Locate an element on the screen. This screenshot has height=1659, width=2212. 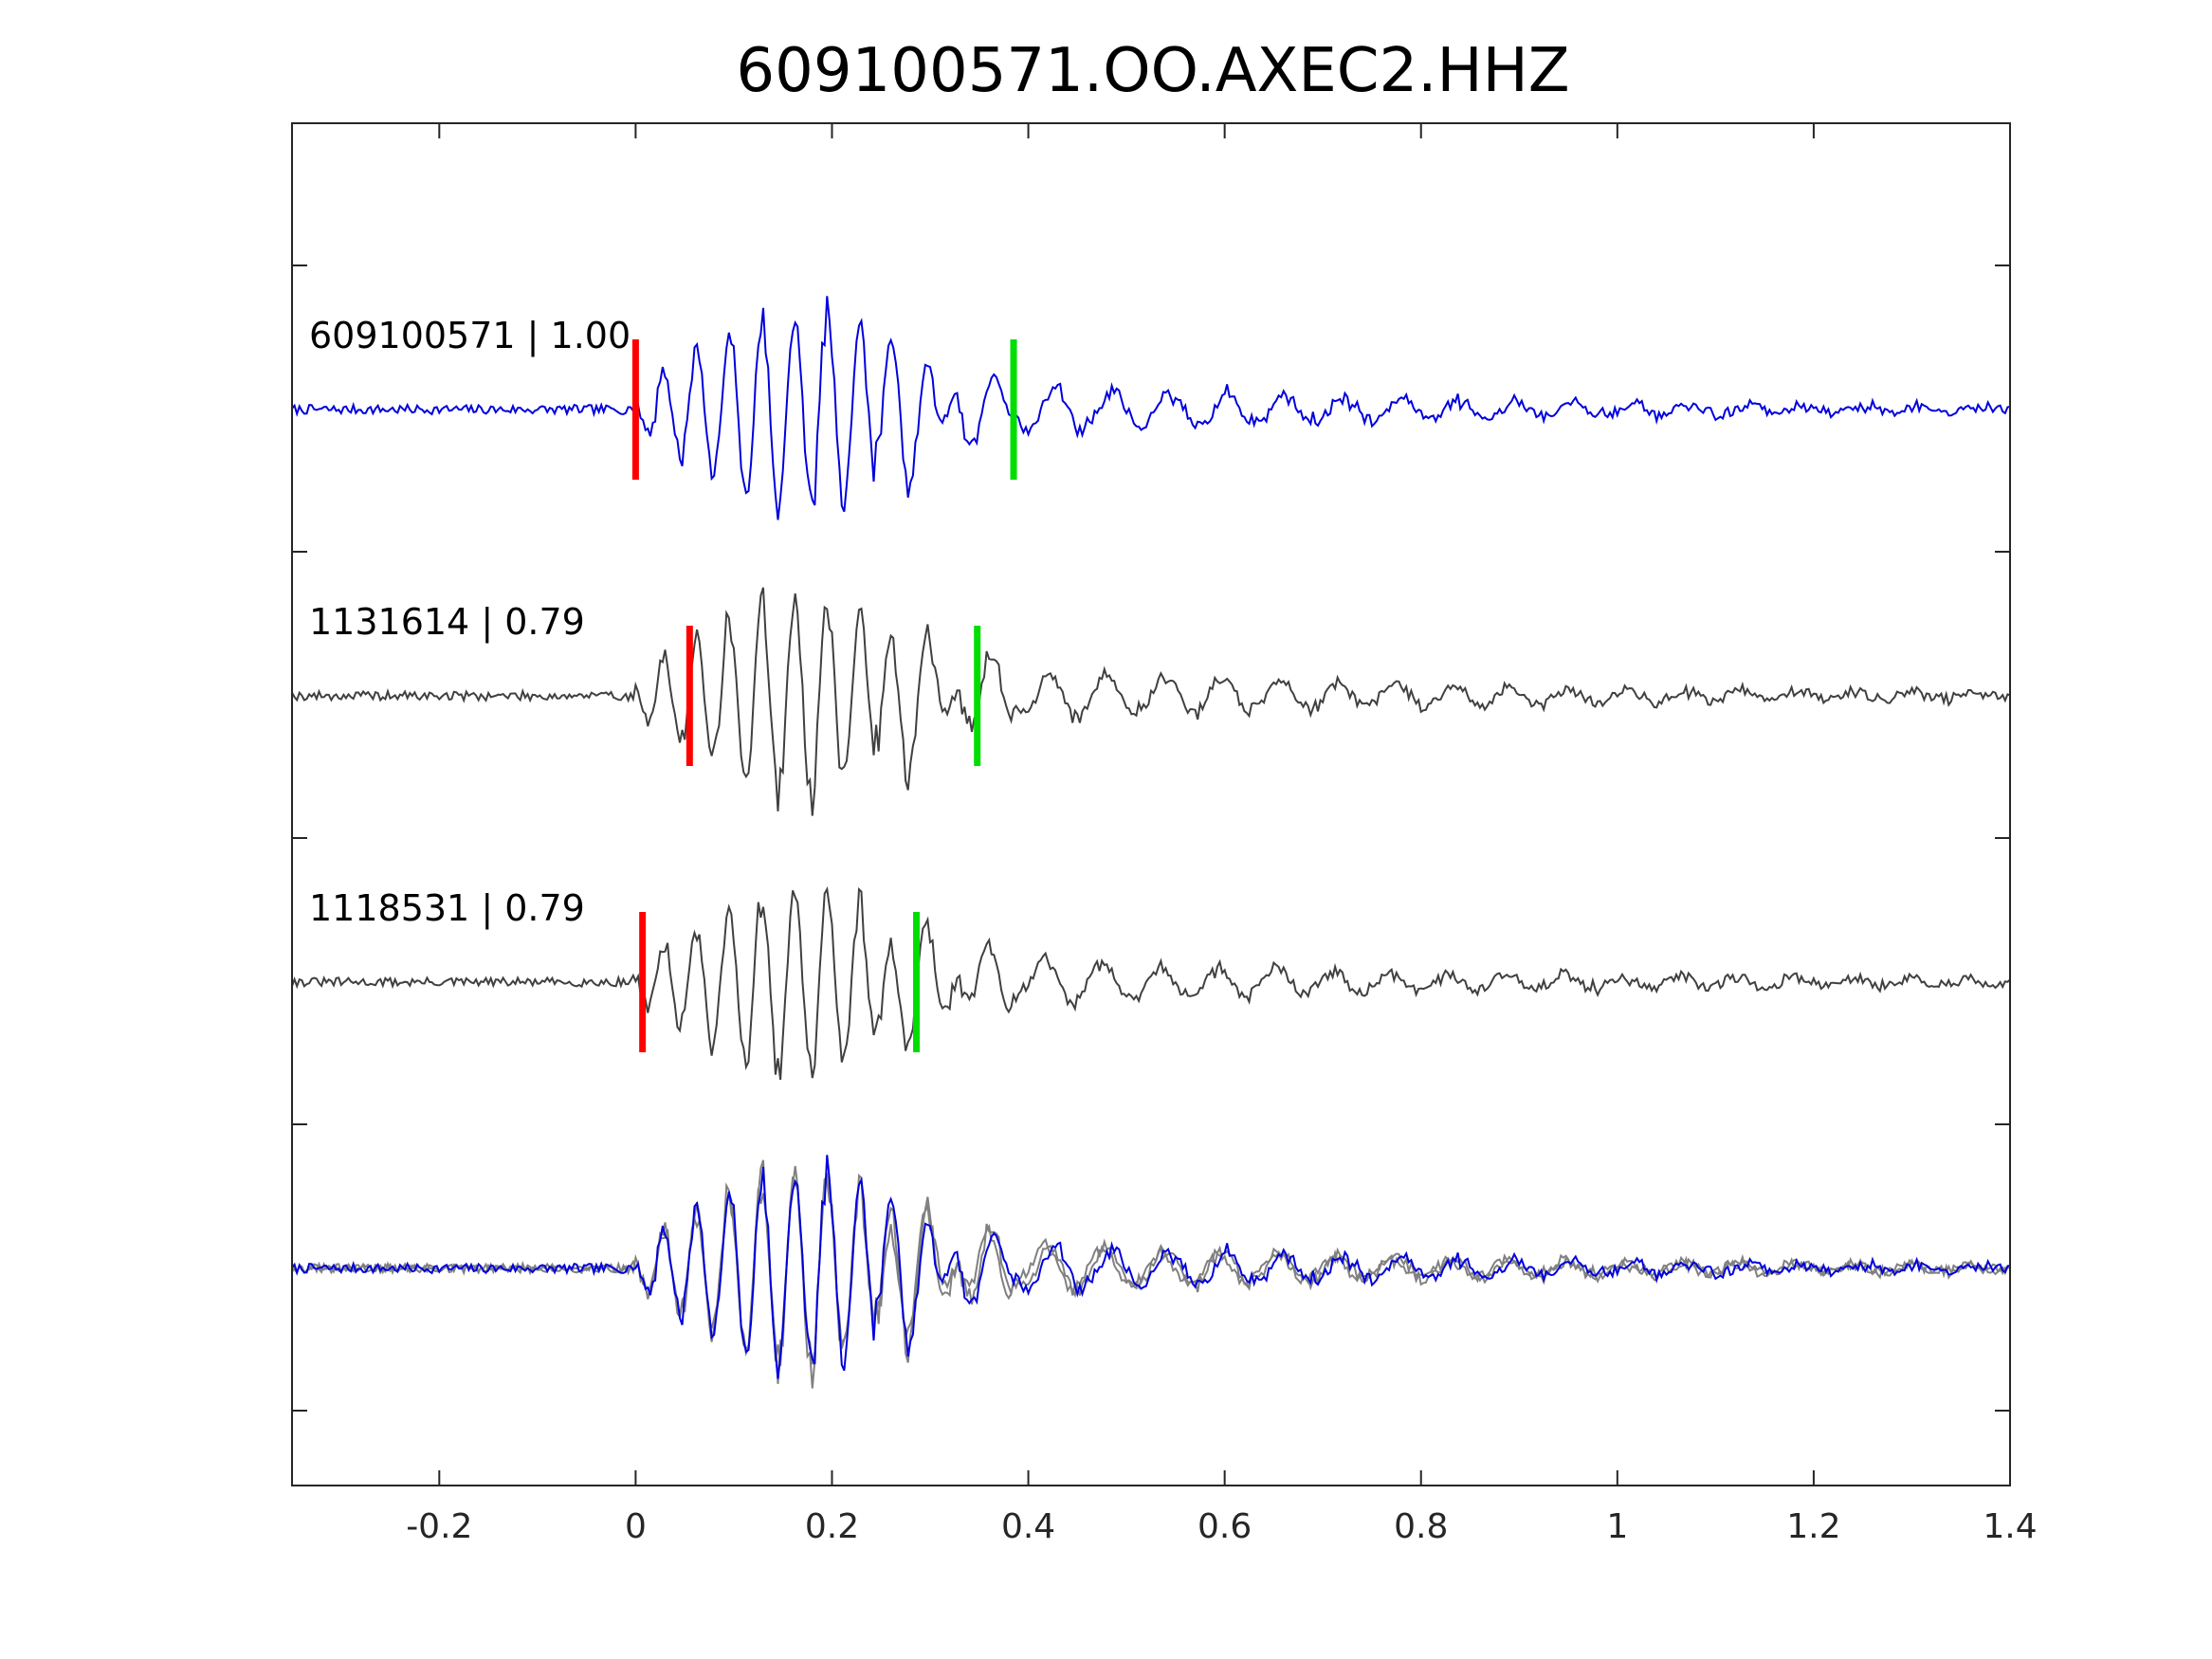
x-tick-label: 0.8 is located at coordinates (1421, 1526).